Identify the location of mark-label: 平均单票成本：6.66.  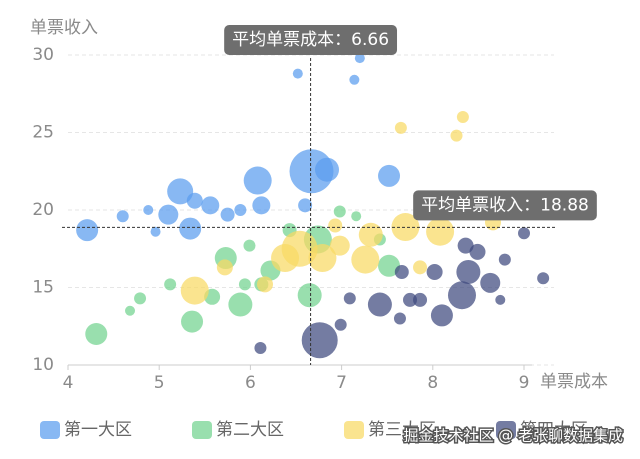
(310, 40).